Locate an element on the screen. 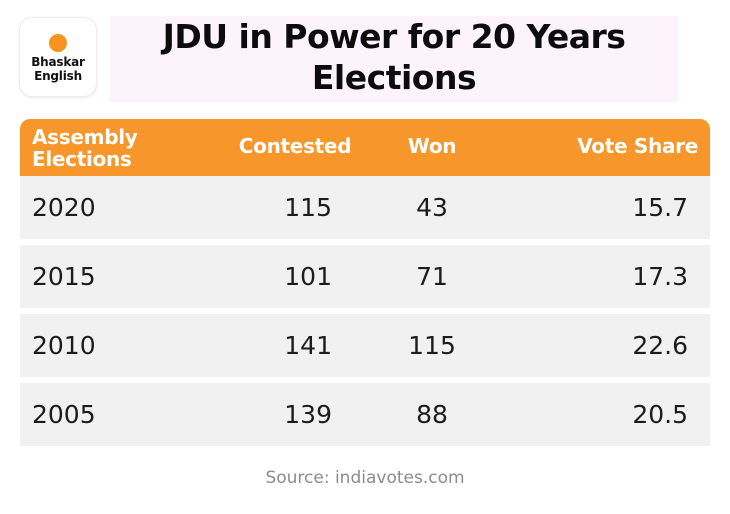 Image resolution: width=730 pixels, height=514 pixels. header-elections-line-1: Assembly is located at coordinates (85, 137).